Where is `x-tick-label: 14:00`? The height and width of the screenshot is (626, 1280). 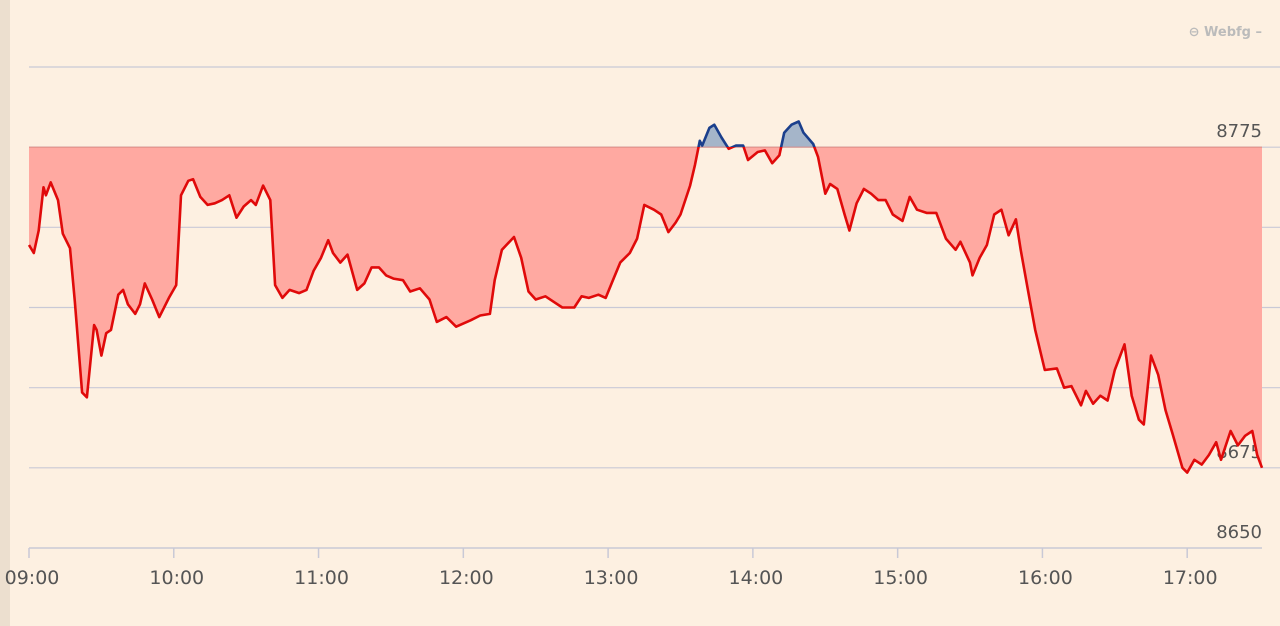 x-tick-label: 14:00 is located at coordinates (755, 578).